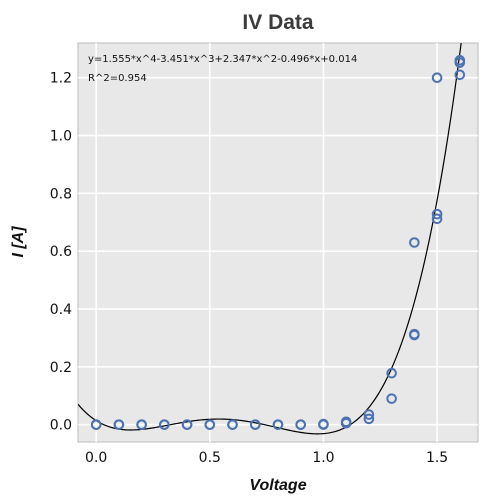  What do you see at coordinates (61, 368) in the screenshot?
I see `y-tick-label: 0.2` at bounding box center [61, 368].